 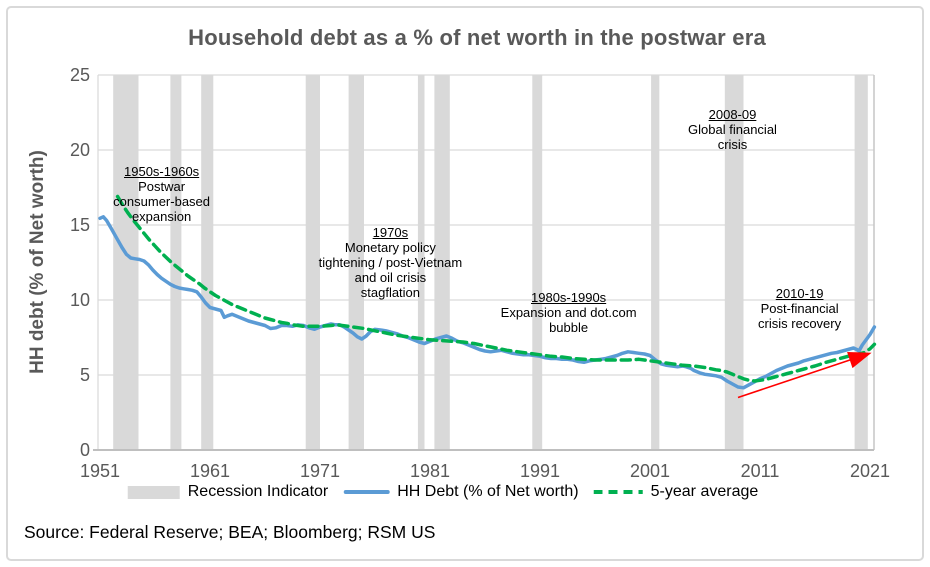 I want to click on y-tick-label: 20, so click(x=79, y=150).